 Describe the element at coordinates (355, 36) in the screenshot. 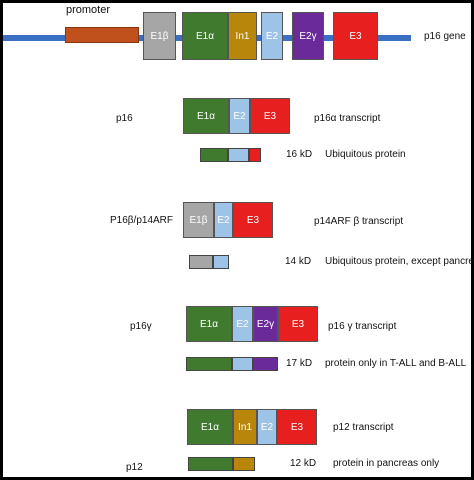

I see `gene-exon-E3: E3` at that location.